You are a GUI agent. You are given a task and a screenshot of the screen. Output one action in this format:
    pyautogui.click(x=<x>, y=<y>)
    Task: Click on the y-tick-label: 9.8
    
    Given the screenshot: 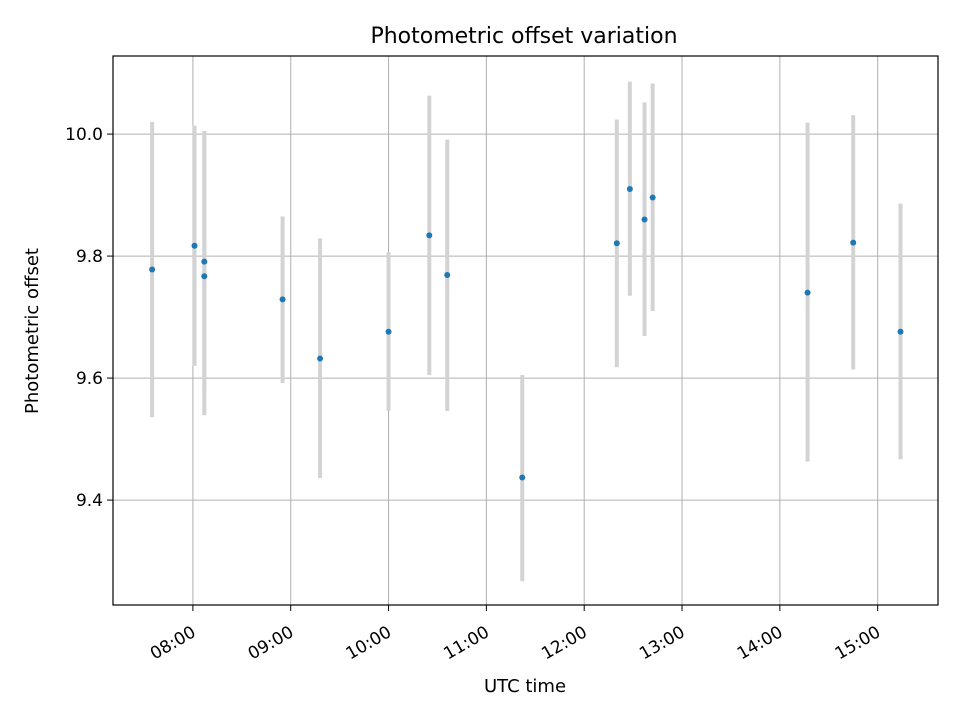 What is the action you would take?
    pyautogui.click(x=89, y=257)
    